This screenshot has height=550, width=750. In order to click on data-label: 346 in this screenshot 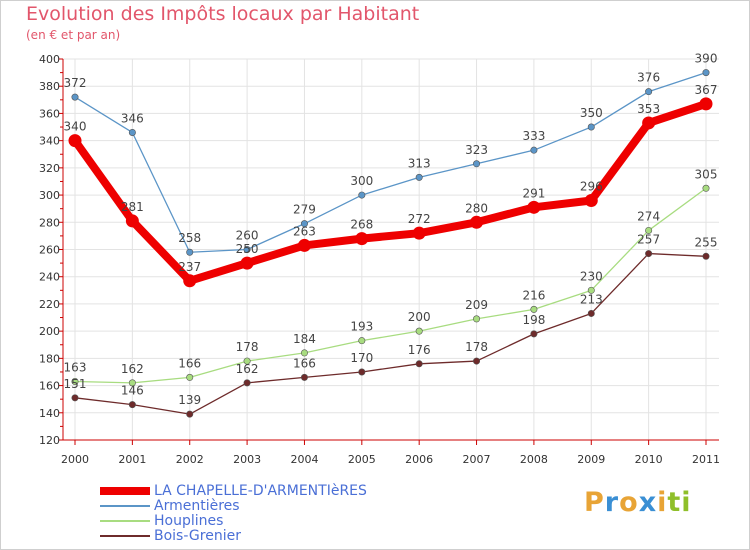, I will do `click(132, 118)`.